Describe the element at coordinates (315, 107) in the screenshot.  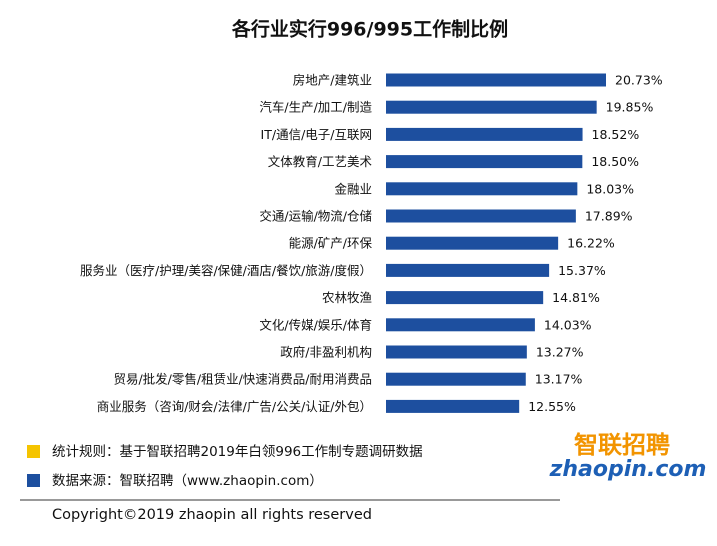
I see `category-label: 汽车/生产/加工/制造` at that location.